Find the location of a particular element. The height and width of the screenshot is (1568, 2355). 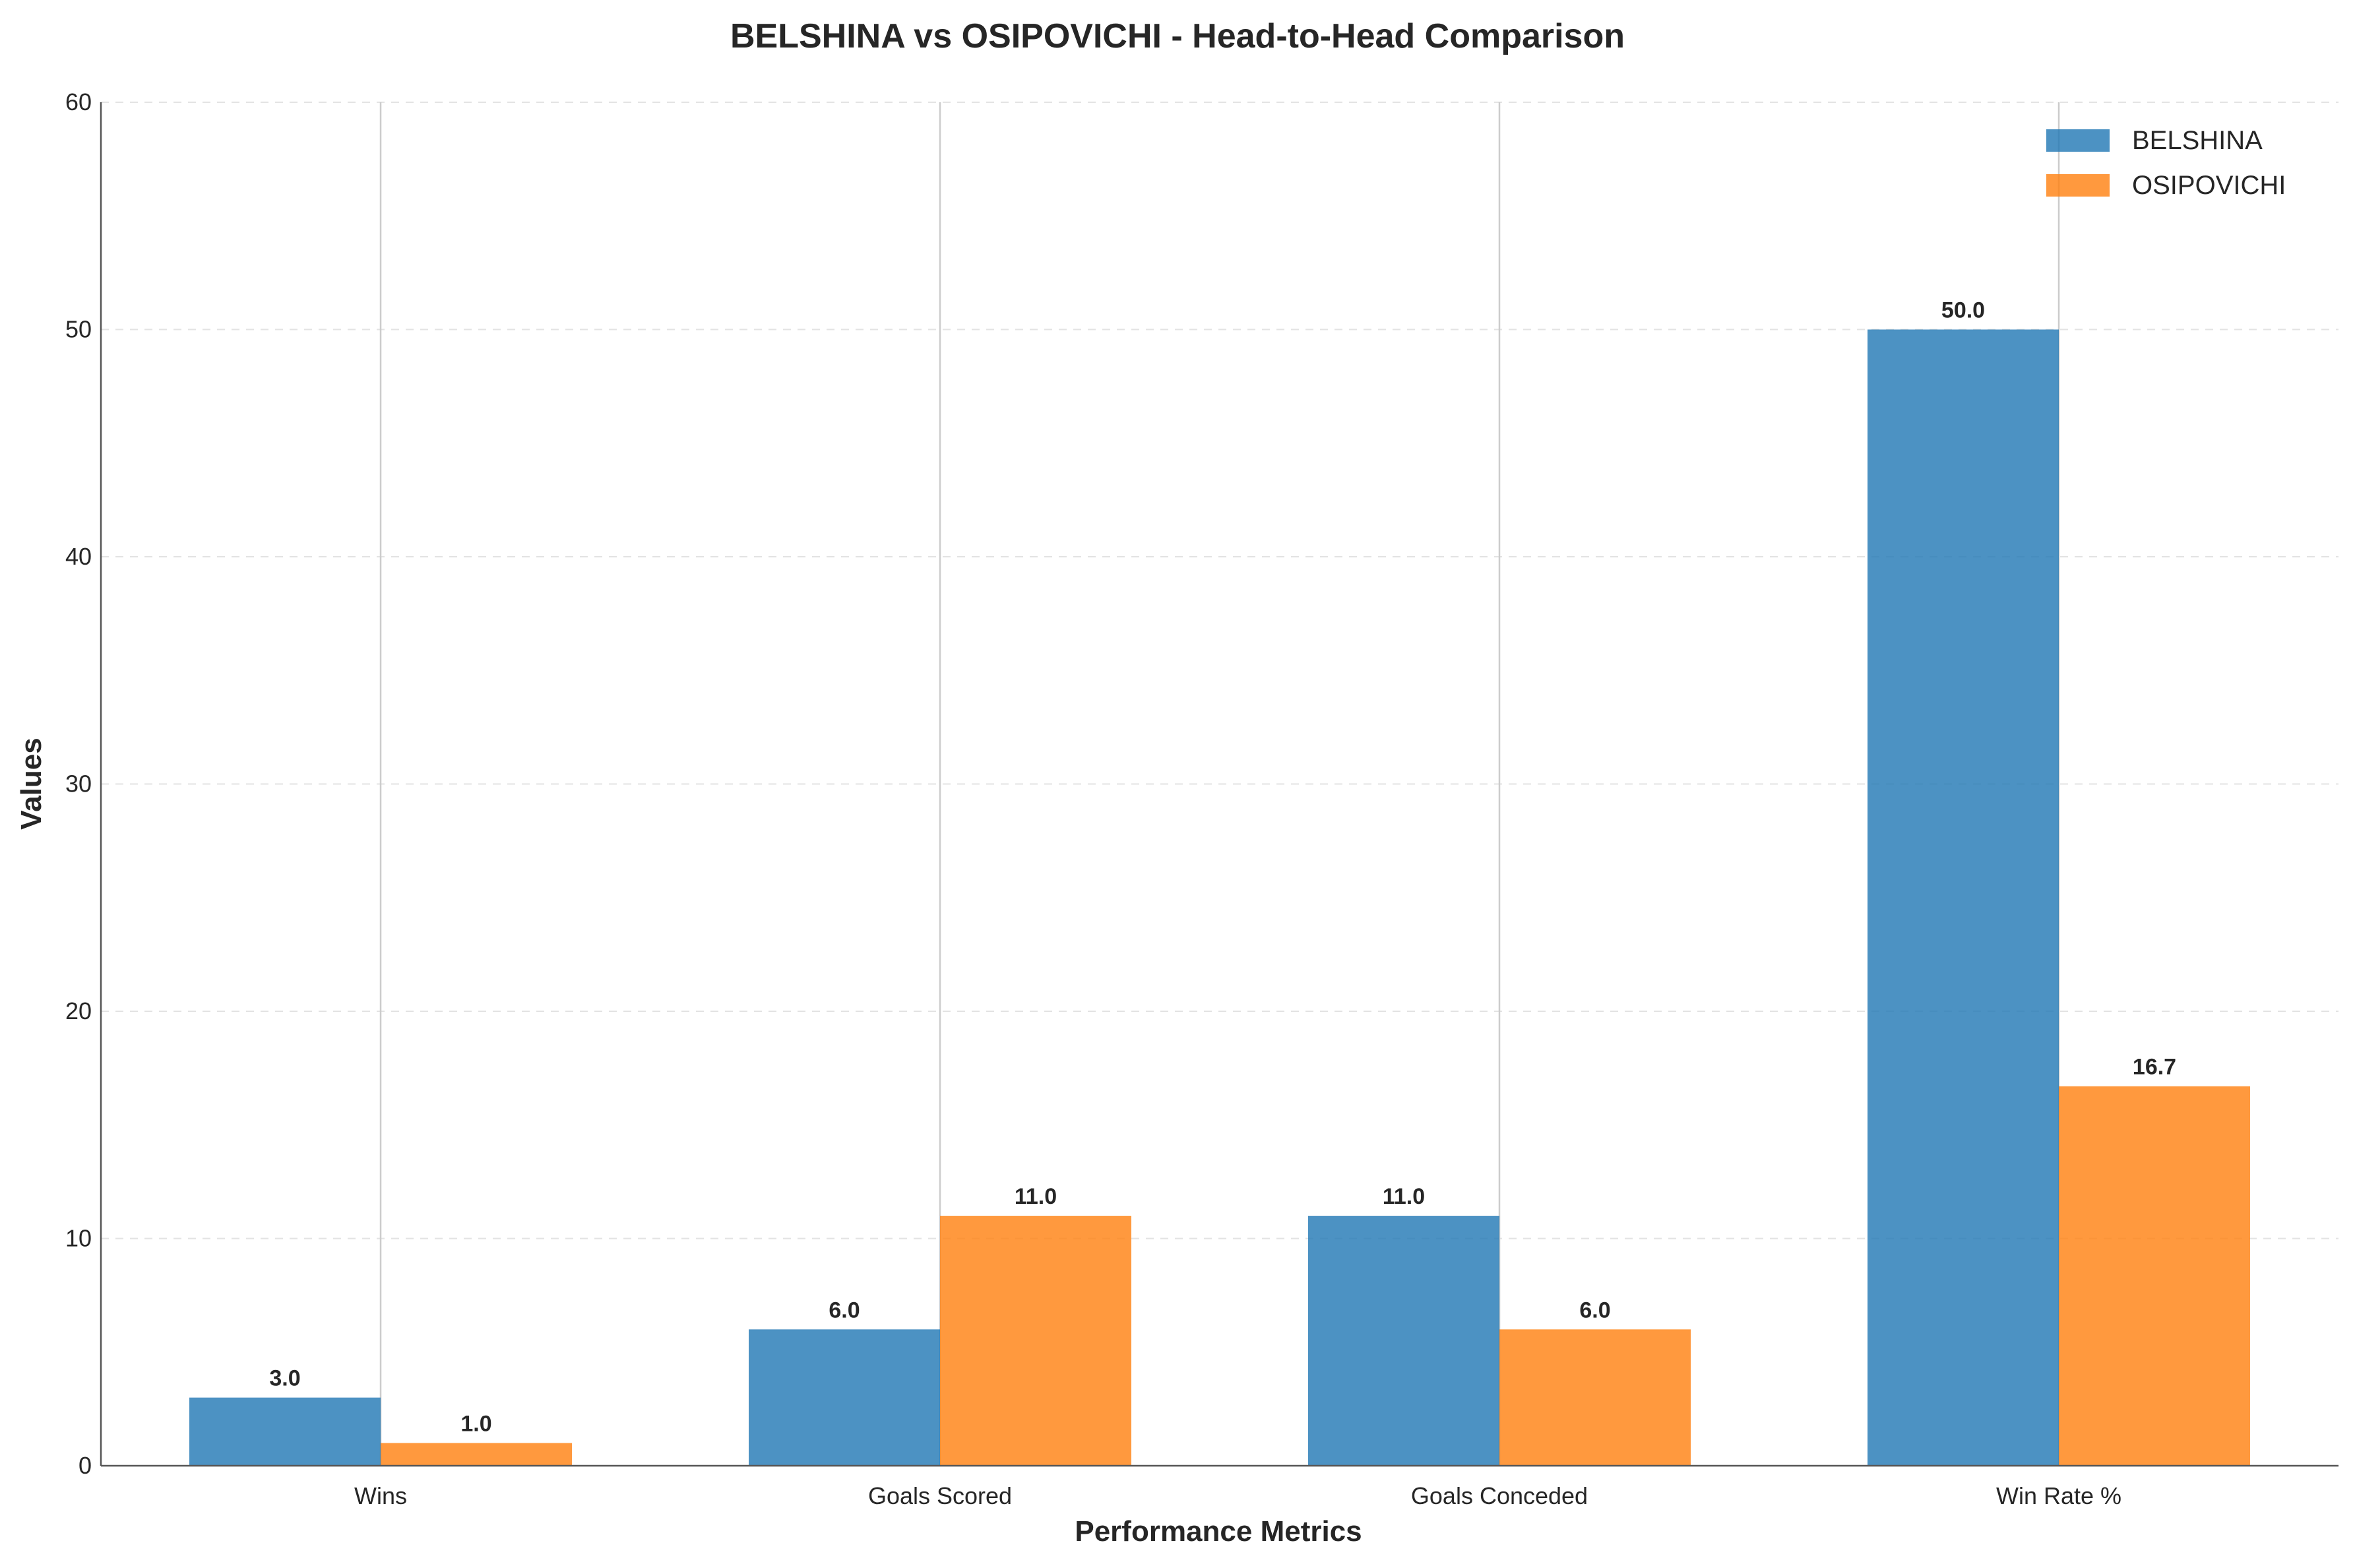

legend-label: OSIPOVICHI is located at coordinates (2209, 185).